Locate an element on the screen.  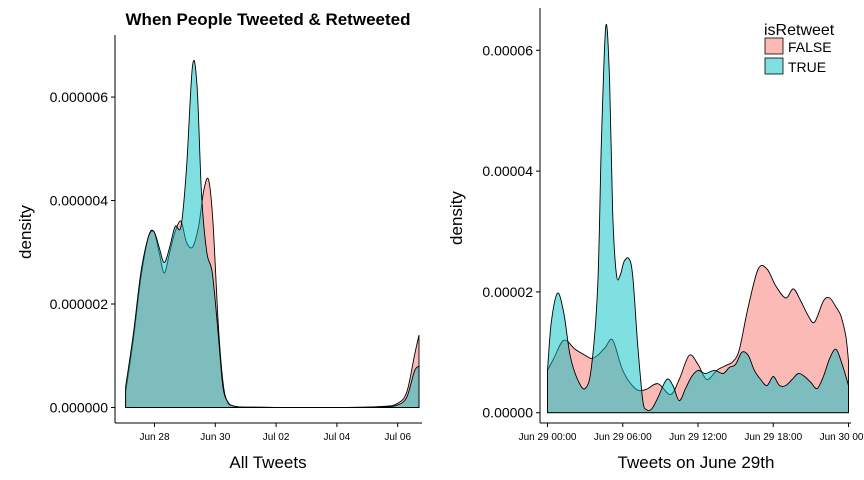
y-tick-label: 0.000000 is located at coordinates (79, 407).